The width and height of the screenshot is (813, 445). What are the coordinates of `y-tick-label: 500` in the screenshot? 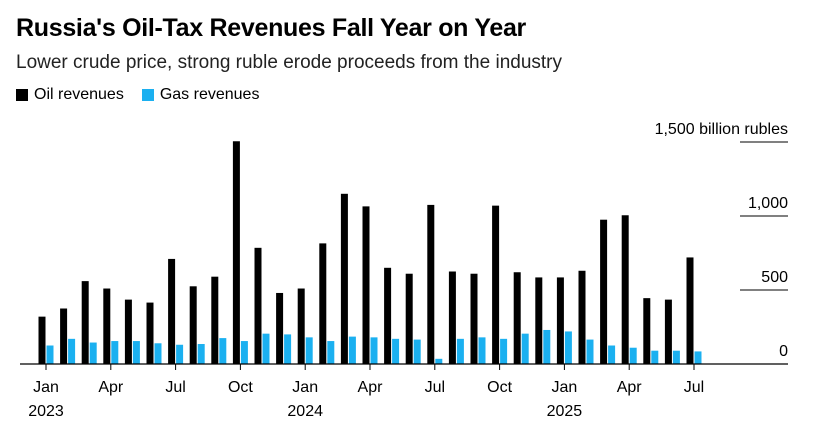 It's located at (774, 277).